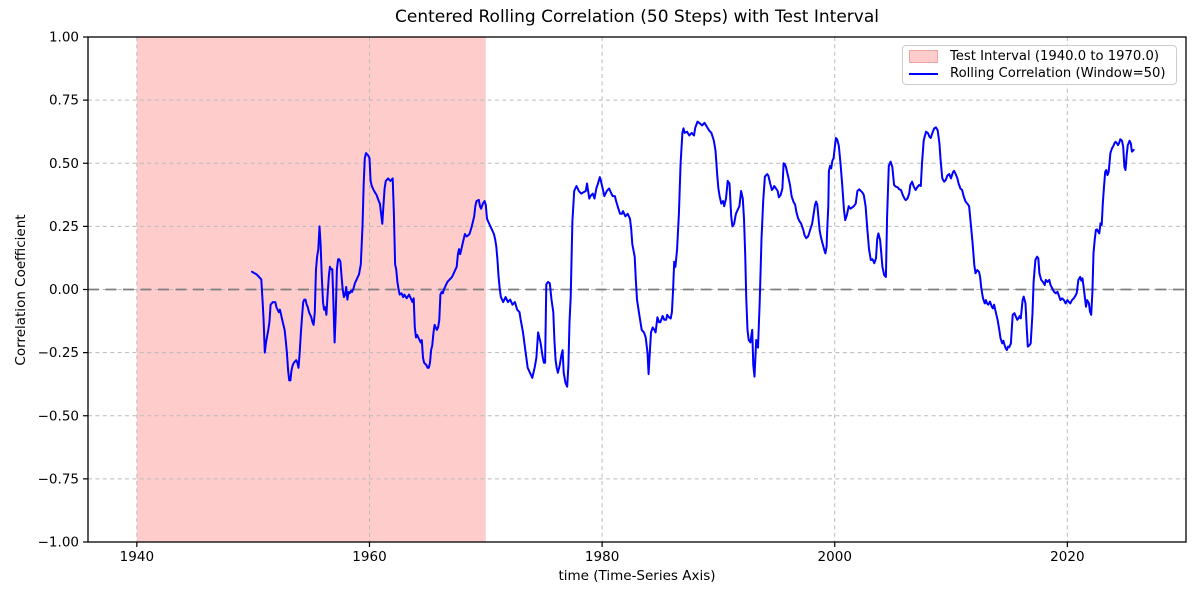  What do you see at coordinates (64, 290) in the screenshot?
I see `y-tick-label: 0.00` at bounding box center [64, 290].